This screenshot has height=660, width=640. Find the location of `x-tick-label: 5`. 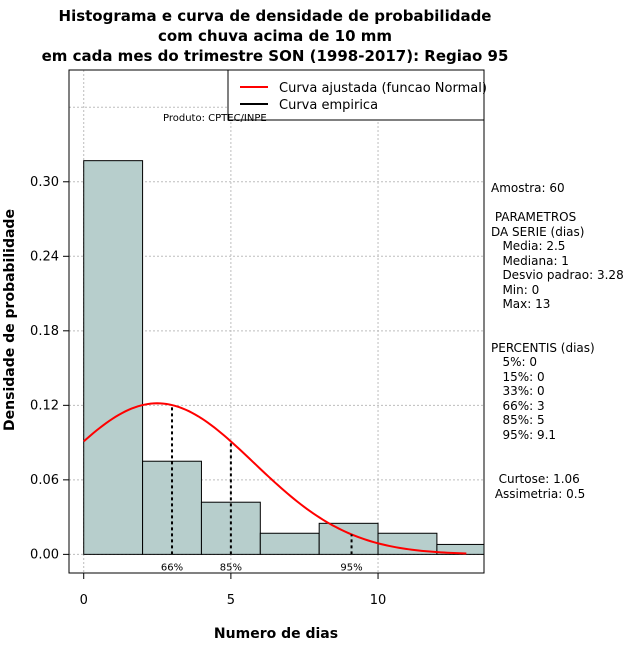

x-tick-label: 5 is located at coordinates (231, 600).